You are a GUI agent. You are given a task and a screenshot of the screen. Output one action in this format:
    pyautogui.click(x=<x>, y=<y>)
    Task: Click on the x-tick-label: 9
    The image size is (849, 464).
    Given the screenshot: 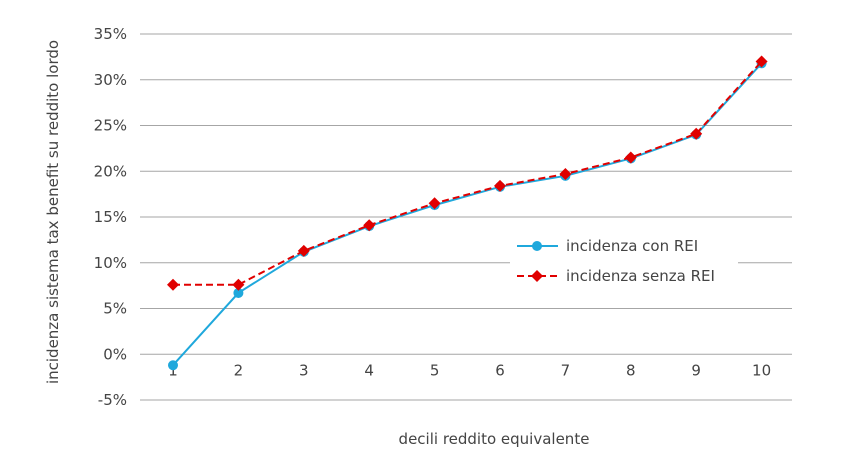 What is the action you would take?
    pyautogui.click(x=696, y=370)
    